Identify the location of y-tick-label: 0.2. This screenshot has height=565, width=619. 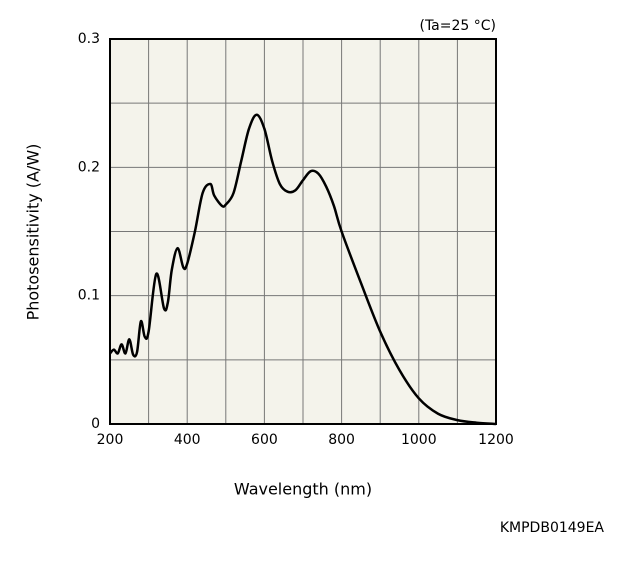
(89, 167).